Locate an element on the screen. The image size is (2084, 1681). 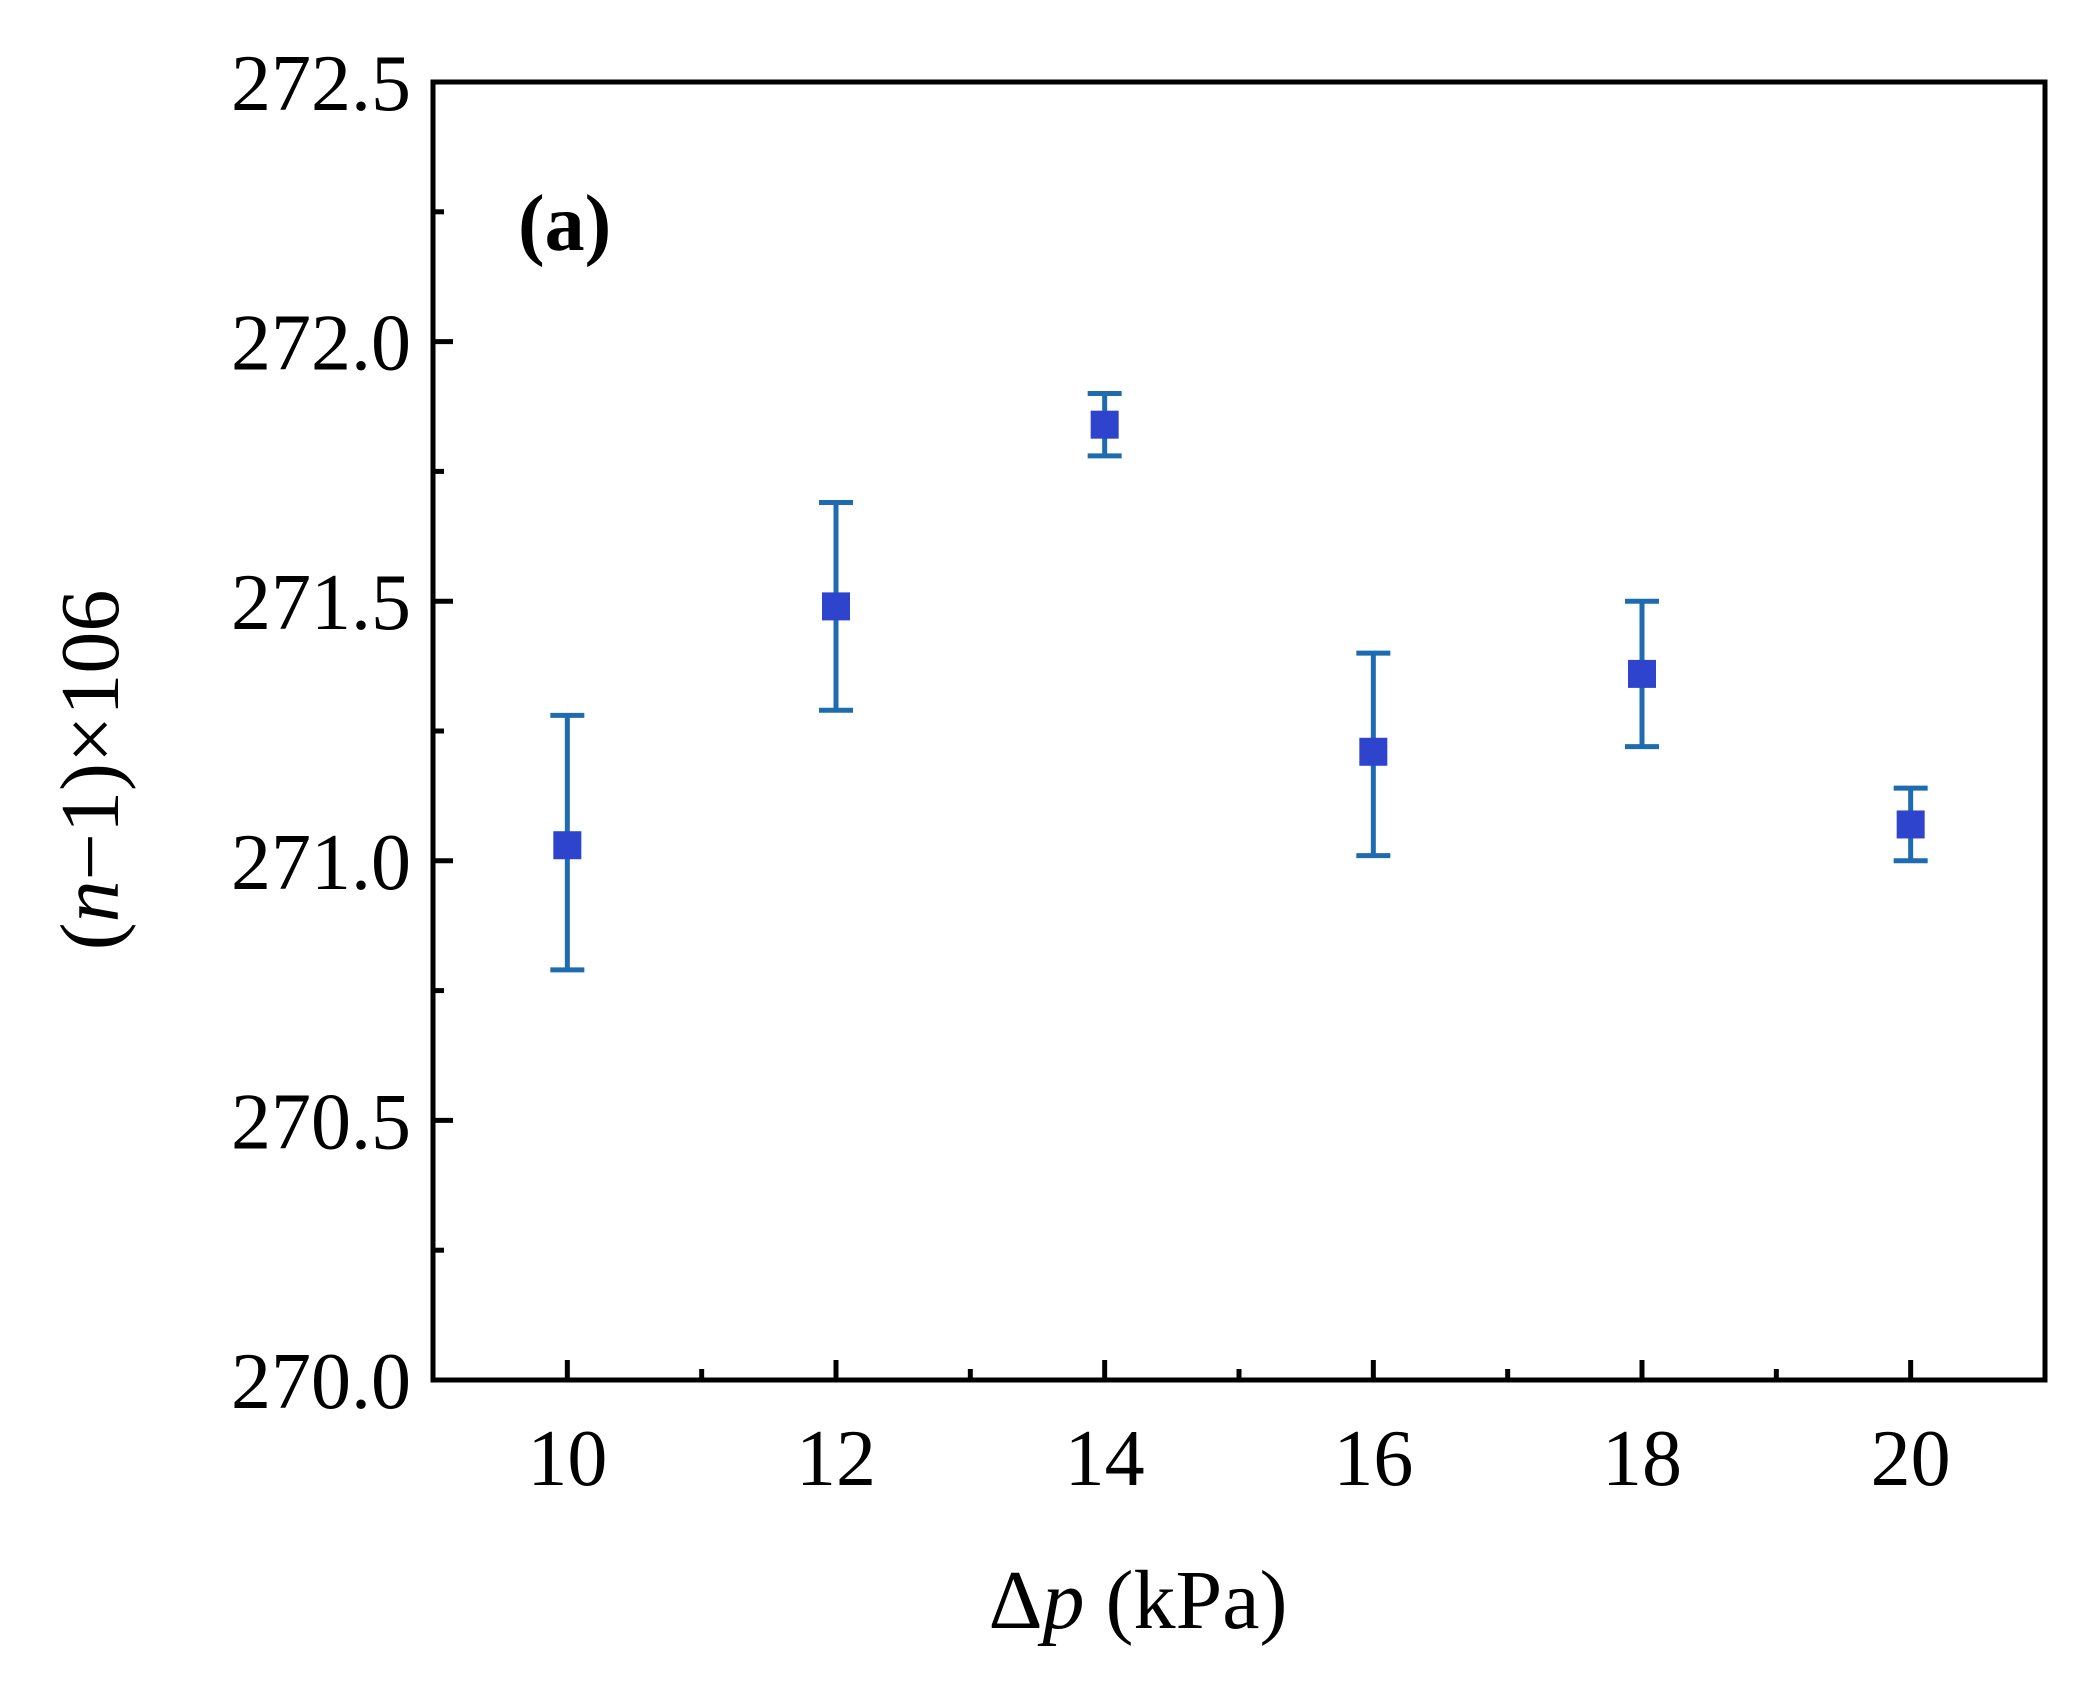
x-tick-label: 12 is located at coordinates (836, 1459).